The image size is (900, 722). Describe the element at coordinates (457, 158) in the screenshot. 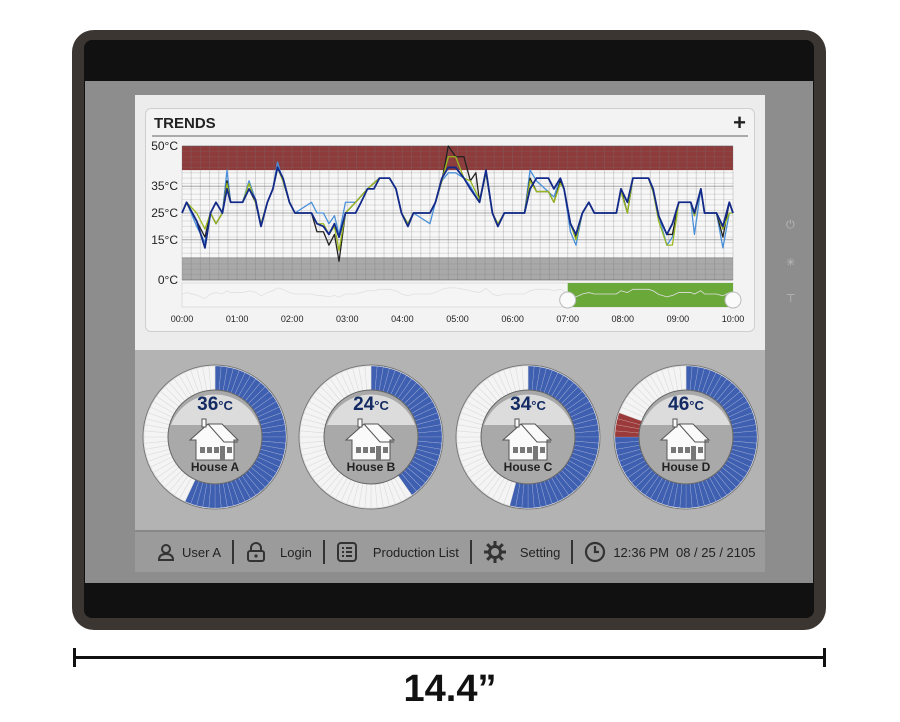

I see `high-alarm-band` at that location.